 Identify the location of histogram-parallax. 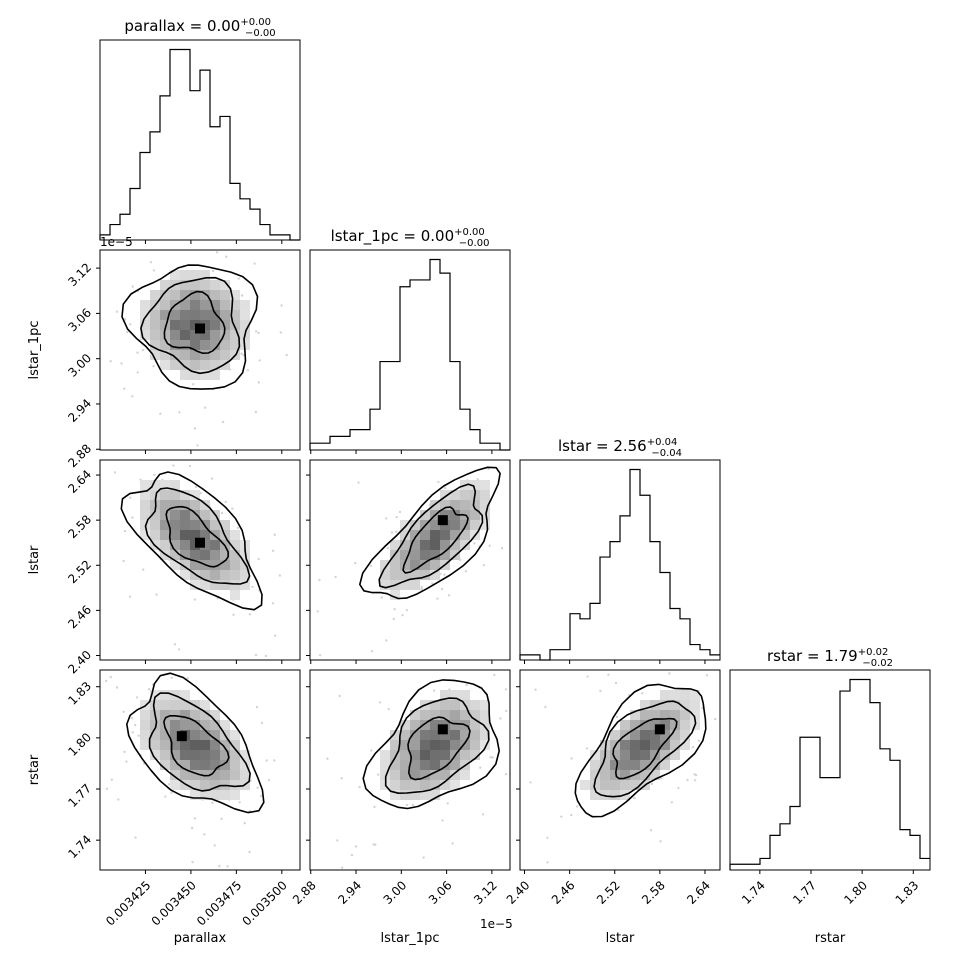
(199, 144).